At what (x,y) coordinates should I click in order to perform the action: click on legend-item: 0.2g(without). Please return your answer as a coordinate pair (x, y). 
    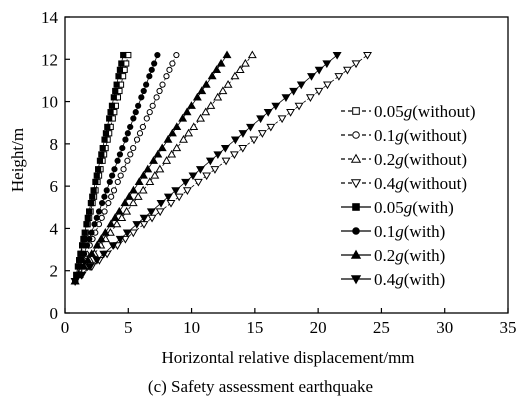
    Looking at the image, I should click on (404, 159).